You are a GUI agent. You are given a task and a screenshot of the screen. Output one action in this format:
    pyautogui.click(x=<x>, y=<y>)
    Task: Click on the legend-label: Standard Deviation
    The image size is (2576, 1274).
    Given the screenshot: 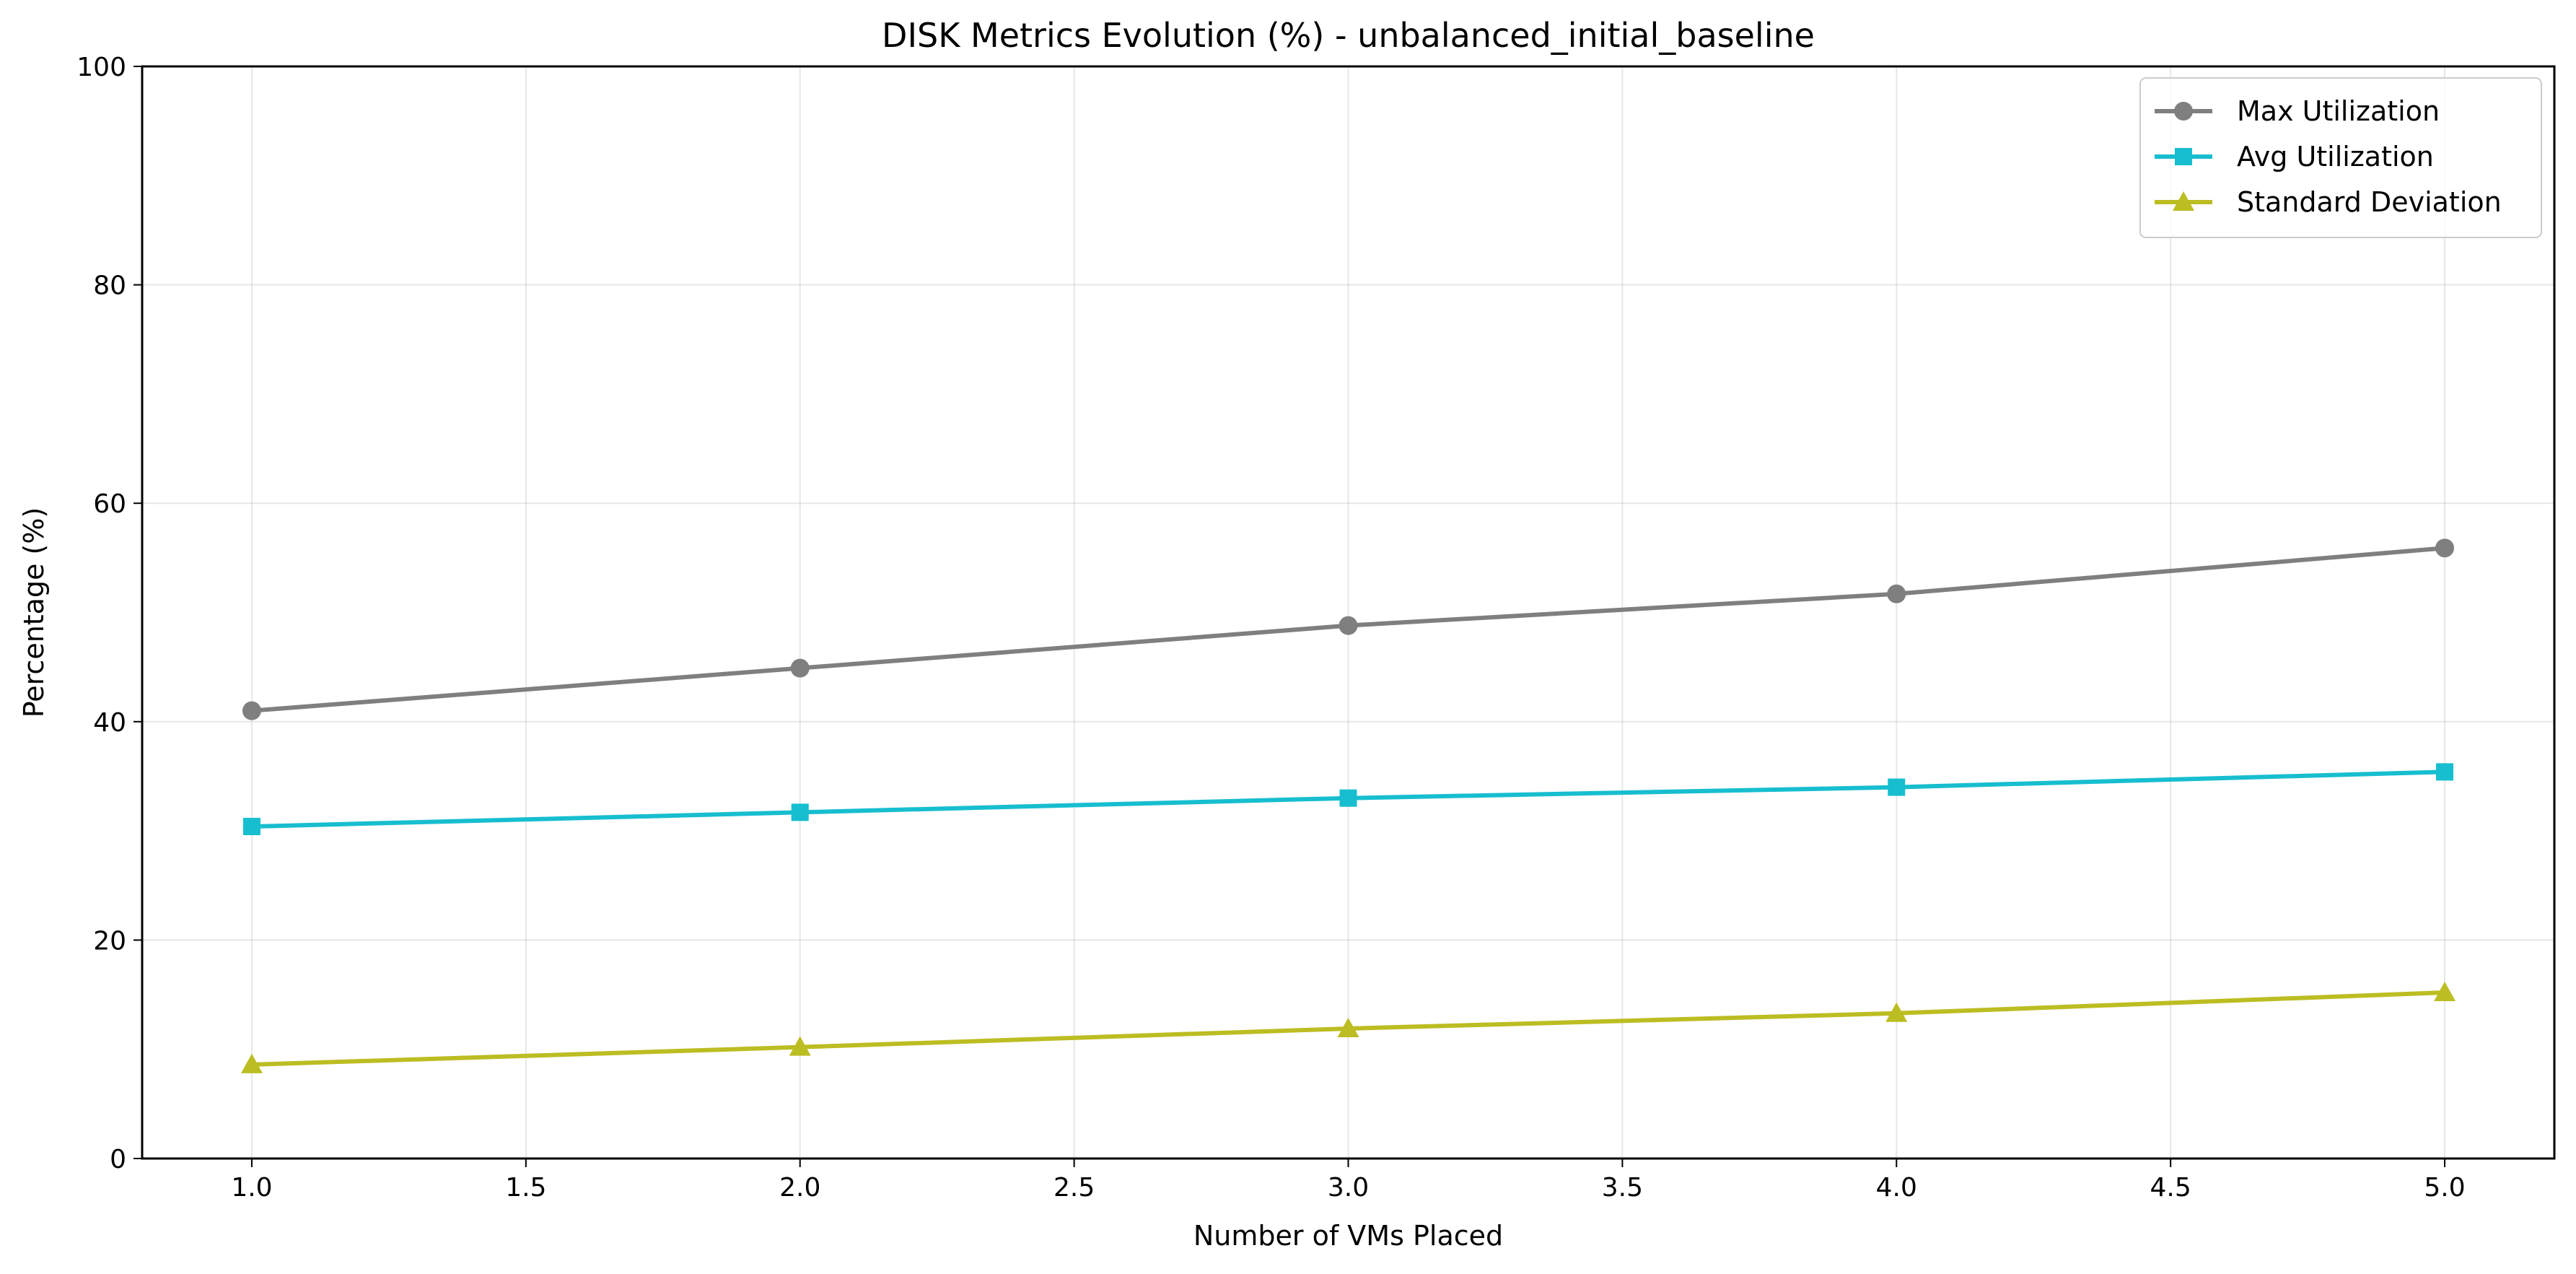 What is the action you would take?
    pyautogui.click(x=2369, y=202)
    